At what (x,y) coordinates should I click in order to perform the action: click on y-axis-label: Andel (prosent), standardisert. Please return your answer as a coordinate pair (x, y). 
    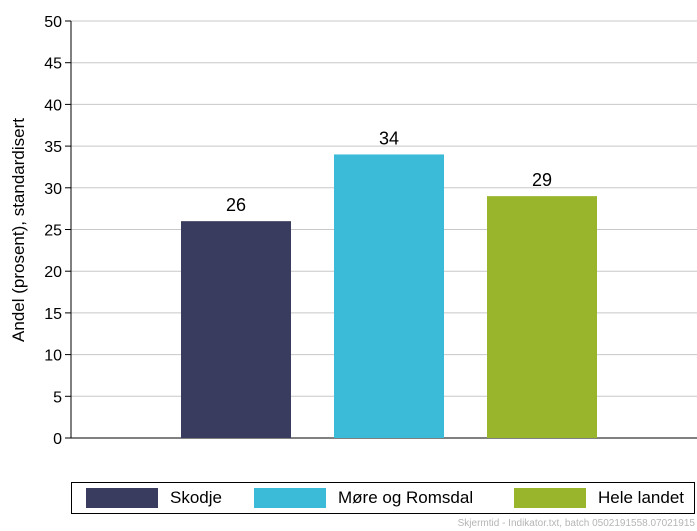
    Looking at the image, I should click on (18, 230).